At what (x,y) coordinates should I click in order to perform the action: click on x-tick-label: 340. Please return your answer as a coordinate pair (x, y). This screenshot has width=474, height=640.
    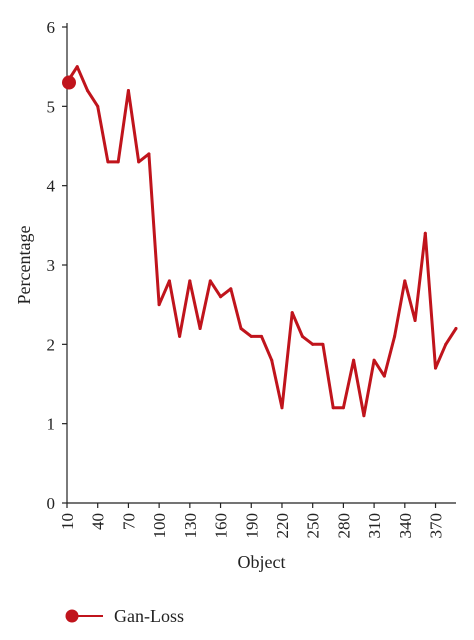
    Looking at the image, I should click on (405, 526).